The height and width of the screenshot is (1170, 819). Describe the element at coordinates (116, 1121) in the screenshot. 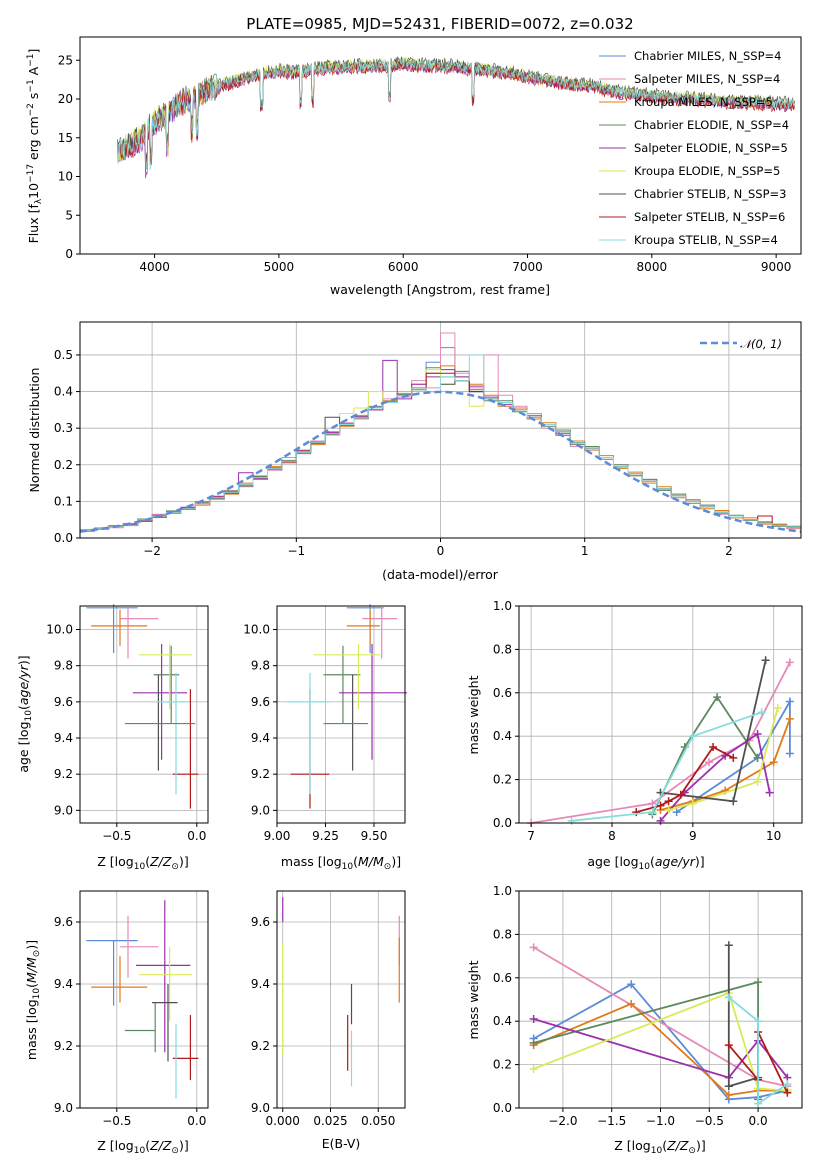

I see `x-tick-label: −0.5` at that location.